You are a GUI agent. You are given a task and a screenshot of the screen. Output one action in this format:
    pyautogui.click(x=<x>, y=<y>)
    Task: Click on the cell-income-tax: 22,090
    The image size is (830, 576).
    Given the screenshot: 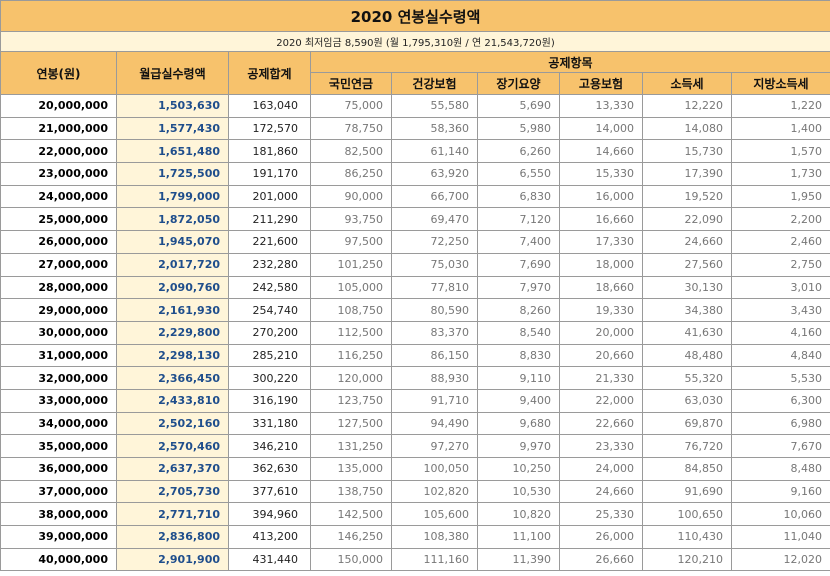 What is the action you would take?
    pyautogui.click(x=687, y=219)
    